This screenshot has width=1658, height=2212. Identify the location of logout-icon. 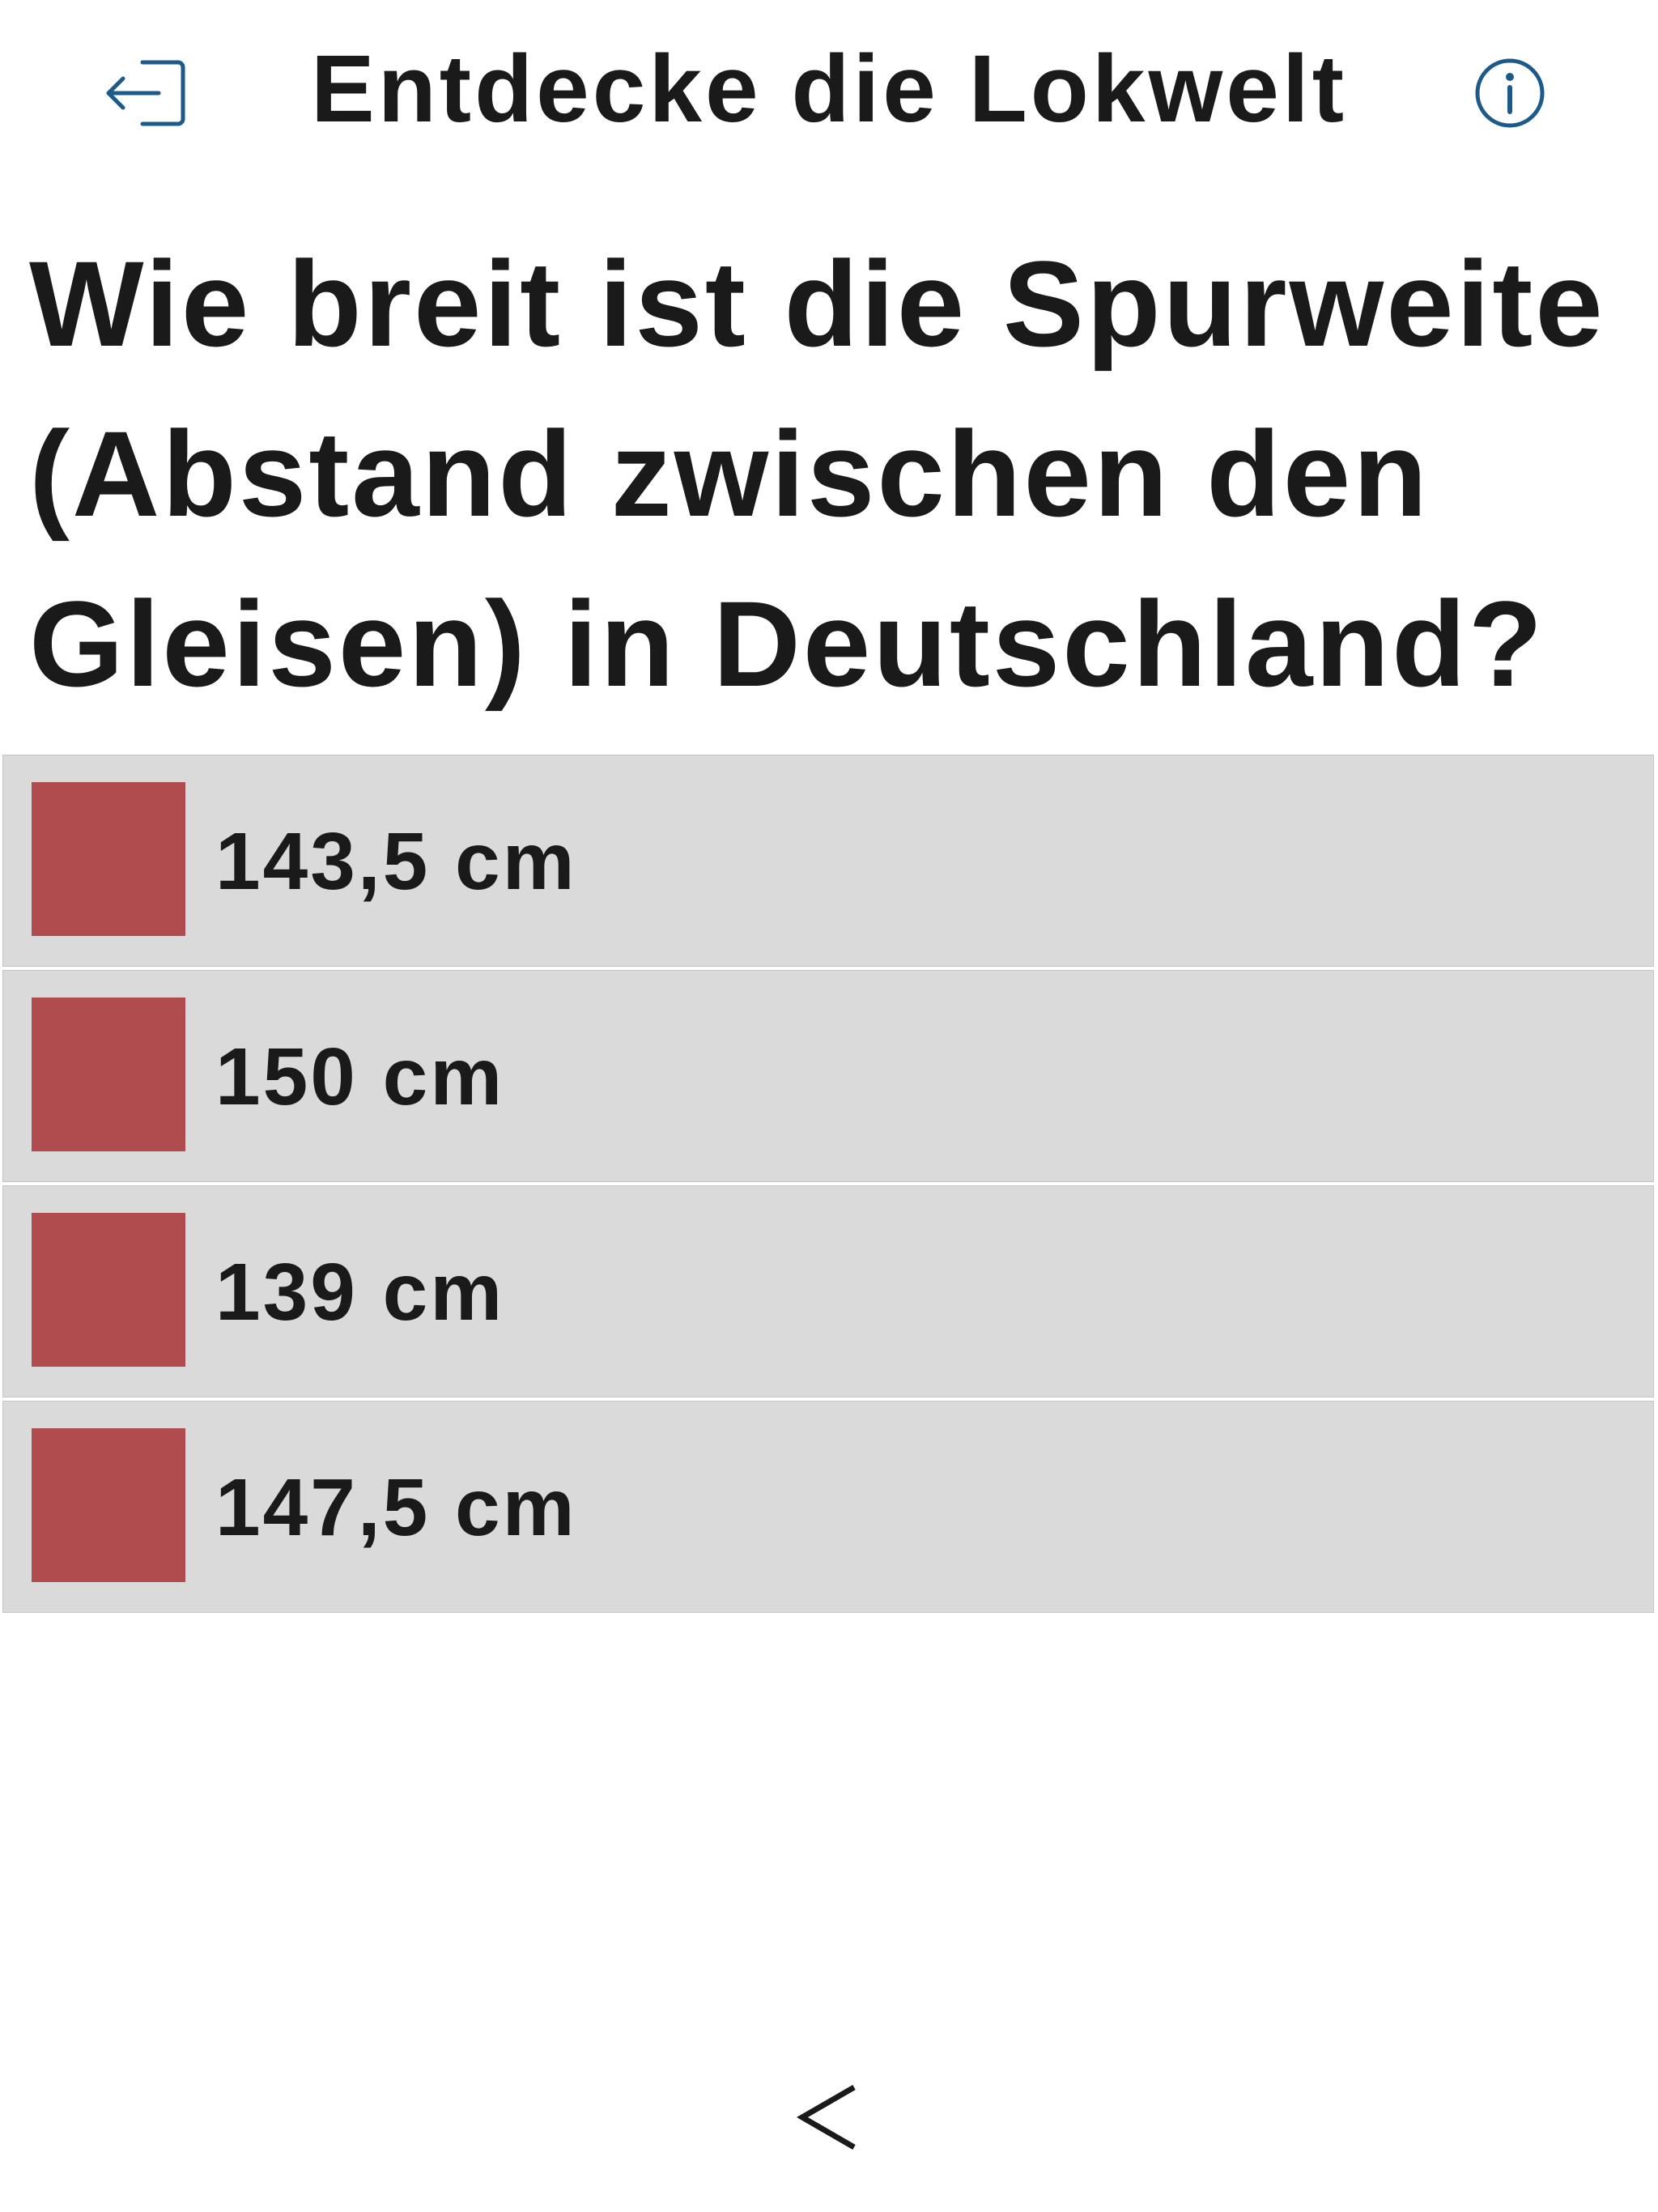
(145, 93).